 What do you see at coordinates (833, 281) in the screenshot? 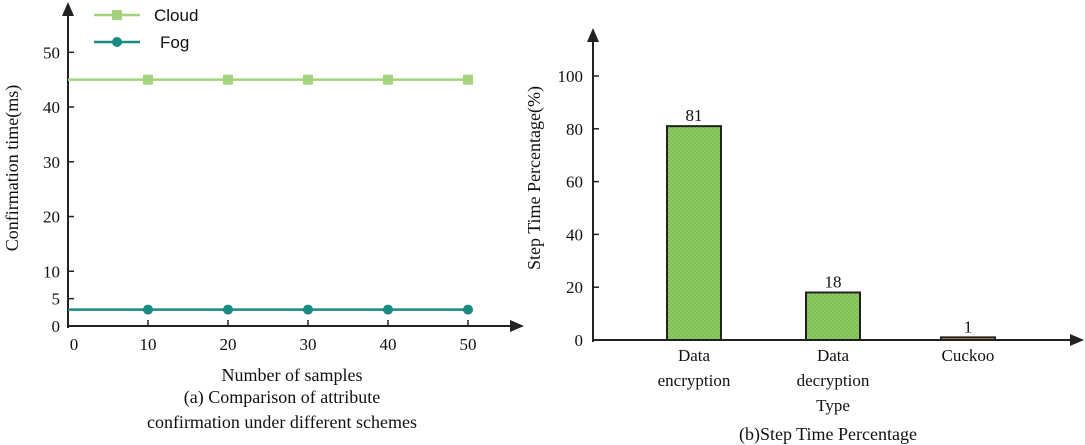
I see `bar-value-label-data-decryption: 18` at bounding box center [833, 281].